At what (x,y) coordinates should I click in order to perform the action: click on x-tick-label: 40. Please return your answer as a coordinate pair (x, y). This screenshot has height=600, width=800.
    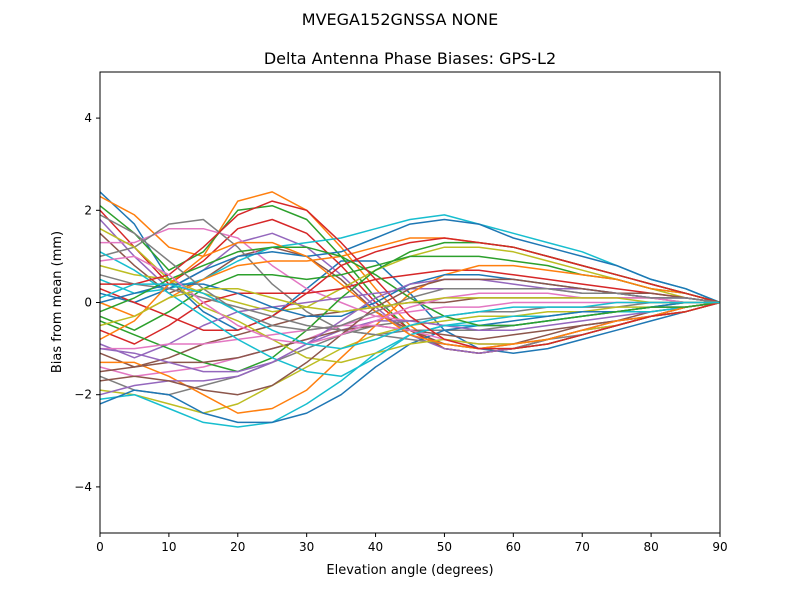
    Looking at the image, I should click on (375, 547).